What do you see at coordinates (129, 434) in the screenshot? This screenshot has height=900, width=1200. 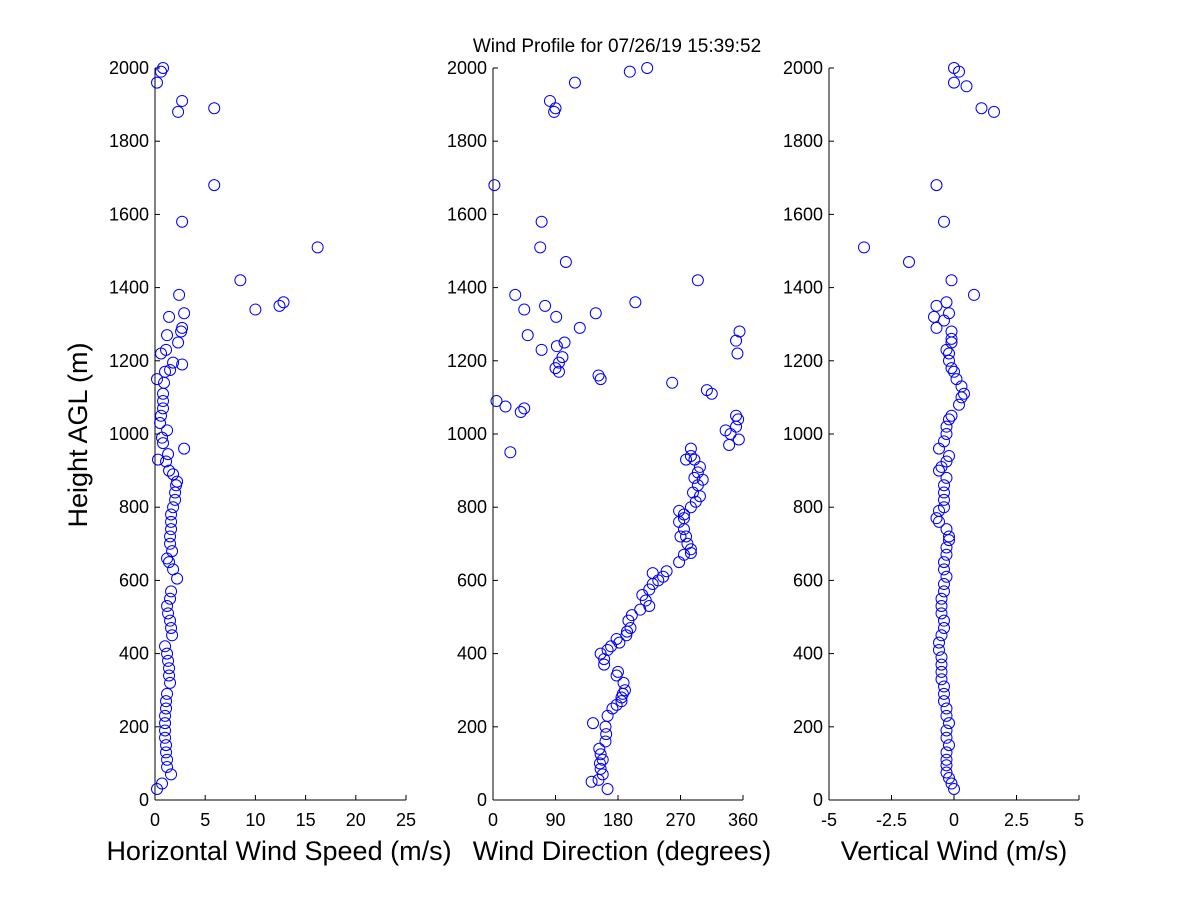 I see `y-tick-label: 1000` at bounding box center [129, 434].